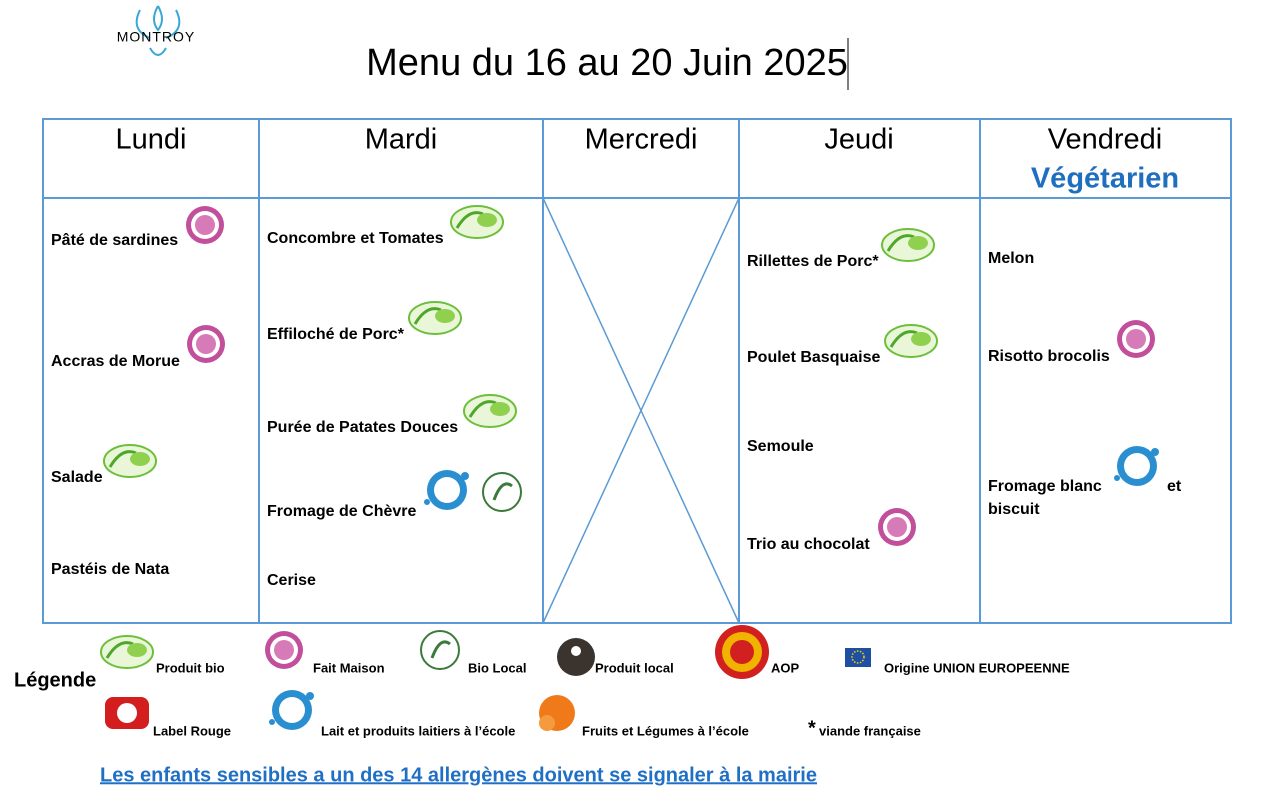 The height and width of the screenshot is (807, 1275). I want to click on legend-entry: Produit local, so click(634, 667).